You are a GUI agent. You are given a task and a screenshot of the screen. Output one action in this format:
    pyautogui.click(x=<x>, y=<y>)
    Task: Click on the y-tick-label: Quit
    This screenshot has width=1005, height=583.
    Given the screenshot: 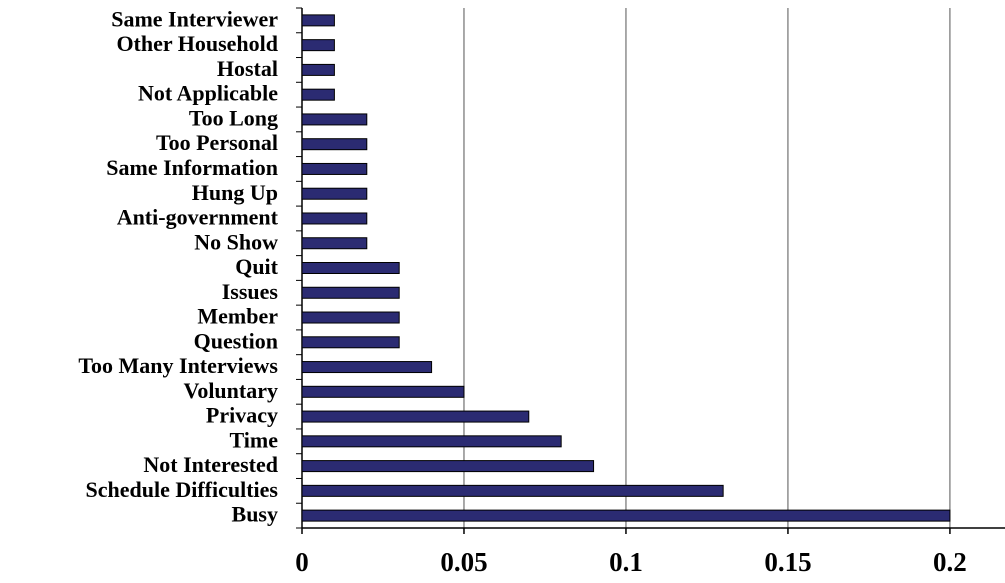 What is the action you would take?
    pyautogui.click(x=256, y=266)
    